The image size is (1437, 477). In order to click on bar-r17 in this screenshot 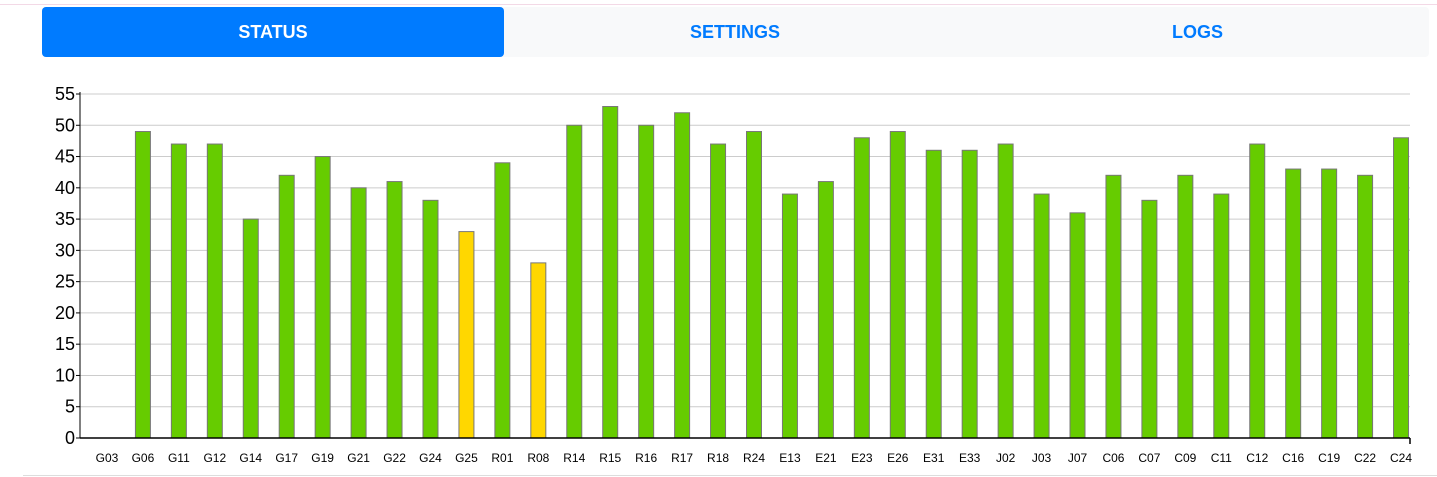, I will do `click(682, 275)`.